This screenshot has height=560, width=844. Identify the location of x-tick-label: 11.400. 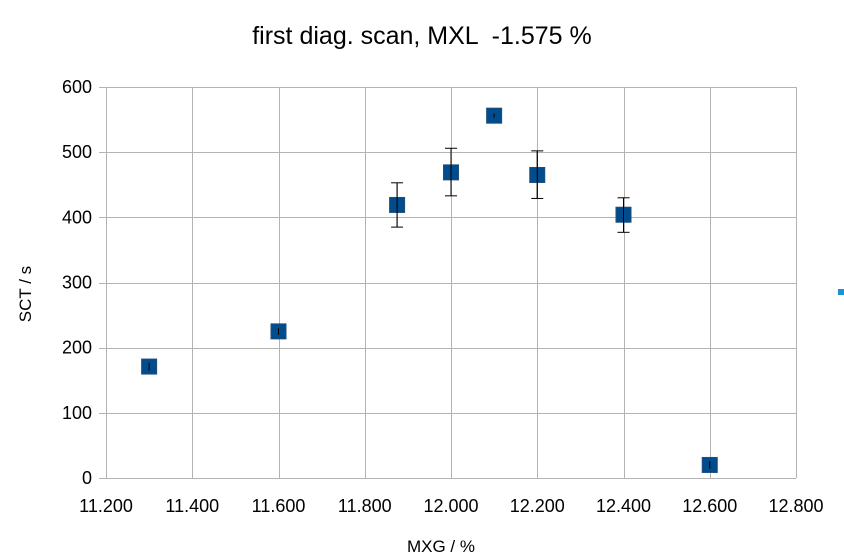
(192, 506).